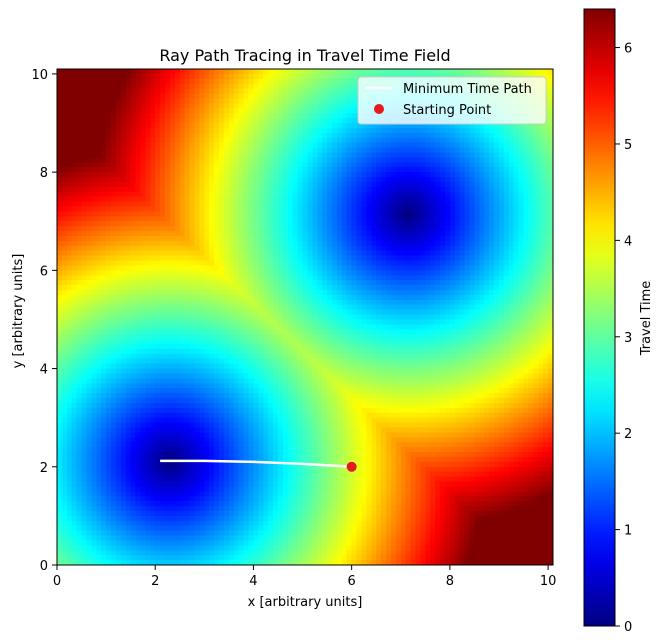 The height and width of the screenshot is (644, 662). Describe the element at coordinates (628, 434) in the screenshot. I see `colorbar-tick-label: 2` at that location.